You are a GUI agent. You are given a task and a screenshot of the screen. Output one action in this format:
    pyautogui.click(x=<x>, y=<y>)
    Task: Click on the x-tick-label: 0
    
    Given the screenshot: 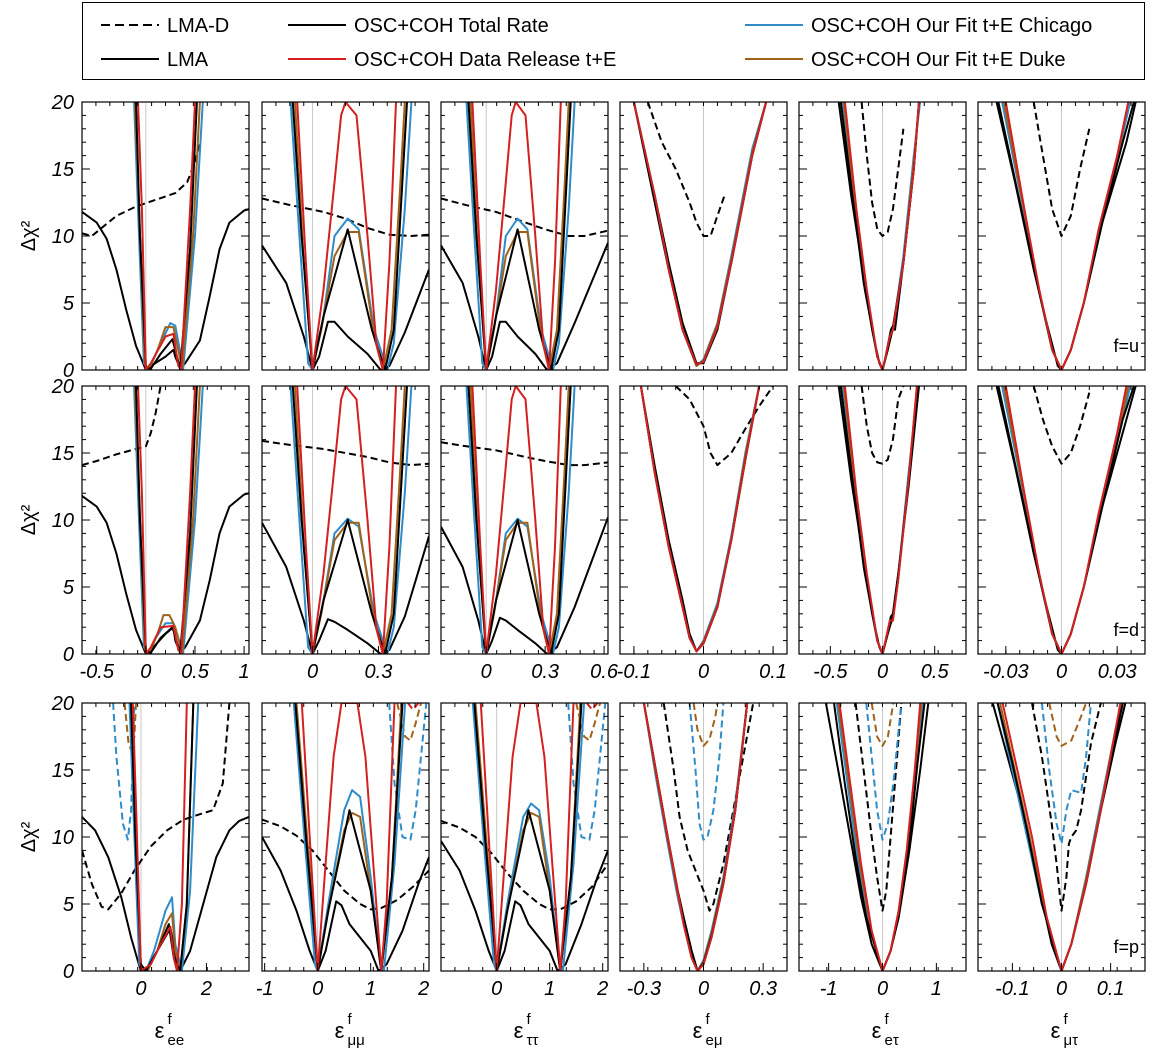 What is the action you would take?
    pyautogui.click(x=882, y=672)
    